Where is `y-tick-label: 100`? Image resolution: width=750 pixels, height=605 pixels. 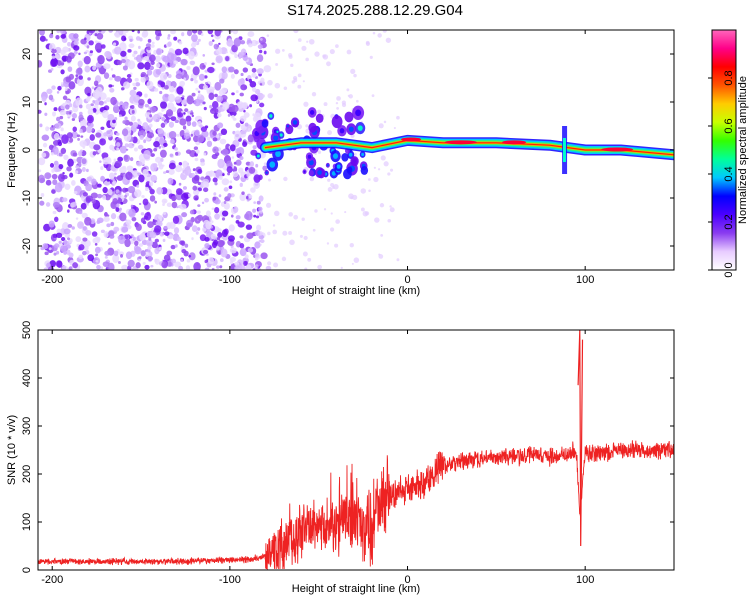 y-tick-label: 100 is located at coordinates (27, 522).